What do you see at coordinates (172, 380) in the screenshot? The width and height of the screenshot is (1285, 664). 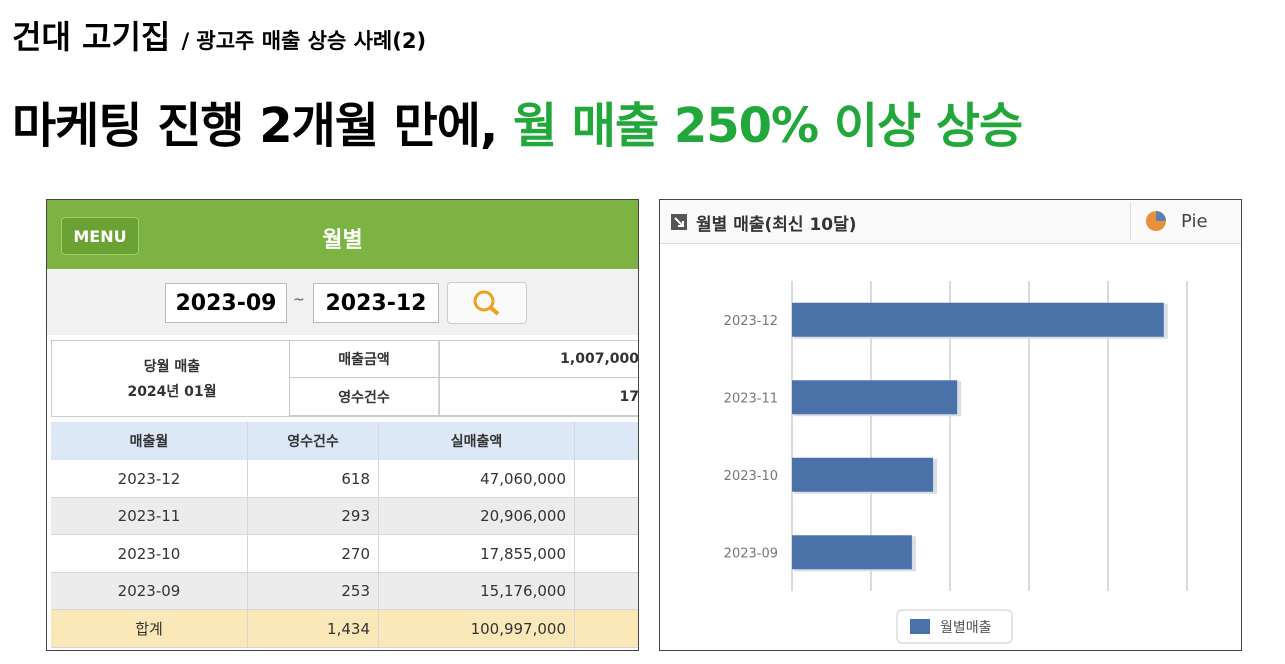 I see `summary-label: 당월 매출 2024년 01월` at bounding box center [172, 380].